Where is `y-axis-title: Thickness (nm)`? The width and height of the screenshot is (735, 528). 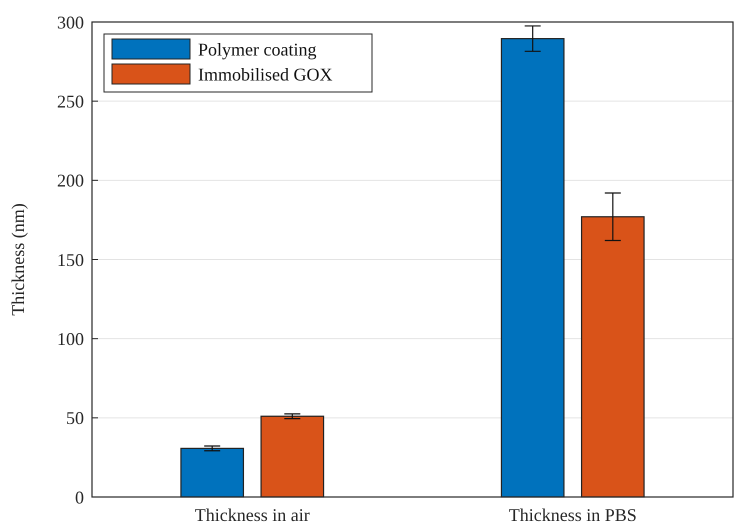
y-axis-title: Thickness (nm) is located at coordinates (18, 259).